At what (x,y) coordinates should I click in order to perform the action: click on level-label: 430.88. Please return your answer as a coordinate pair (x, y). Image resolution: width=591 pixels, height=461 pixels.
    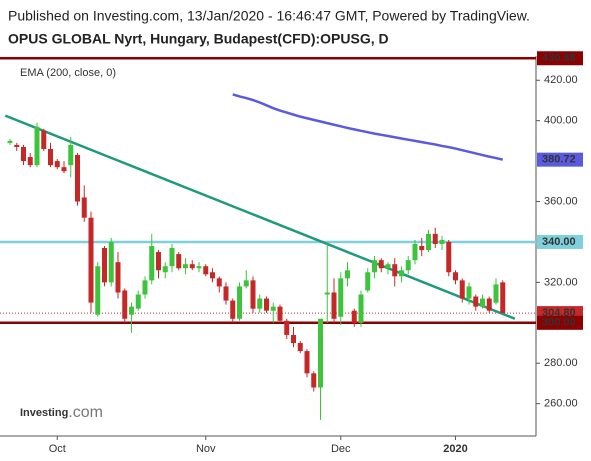
    Looking at the image, I should click on (559, 58).